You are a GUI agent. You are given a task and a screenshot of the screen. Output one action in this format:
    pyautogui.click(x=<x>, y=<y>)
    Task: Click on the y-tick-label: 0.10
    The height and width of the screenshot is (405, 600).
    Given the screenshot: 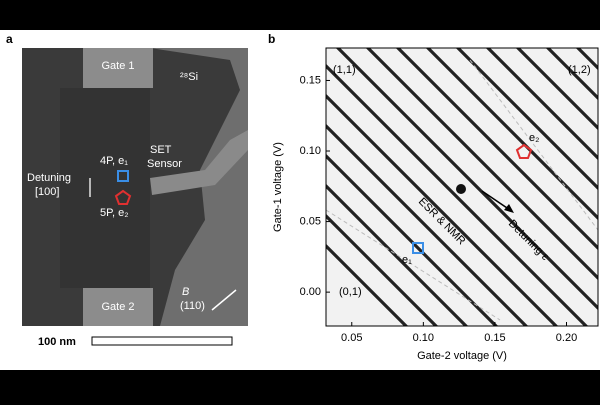 What is the action you would take?
    pyautogui.click(x=310, y=151)
    